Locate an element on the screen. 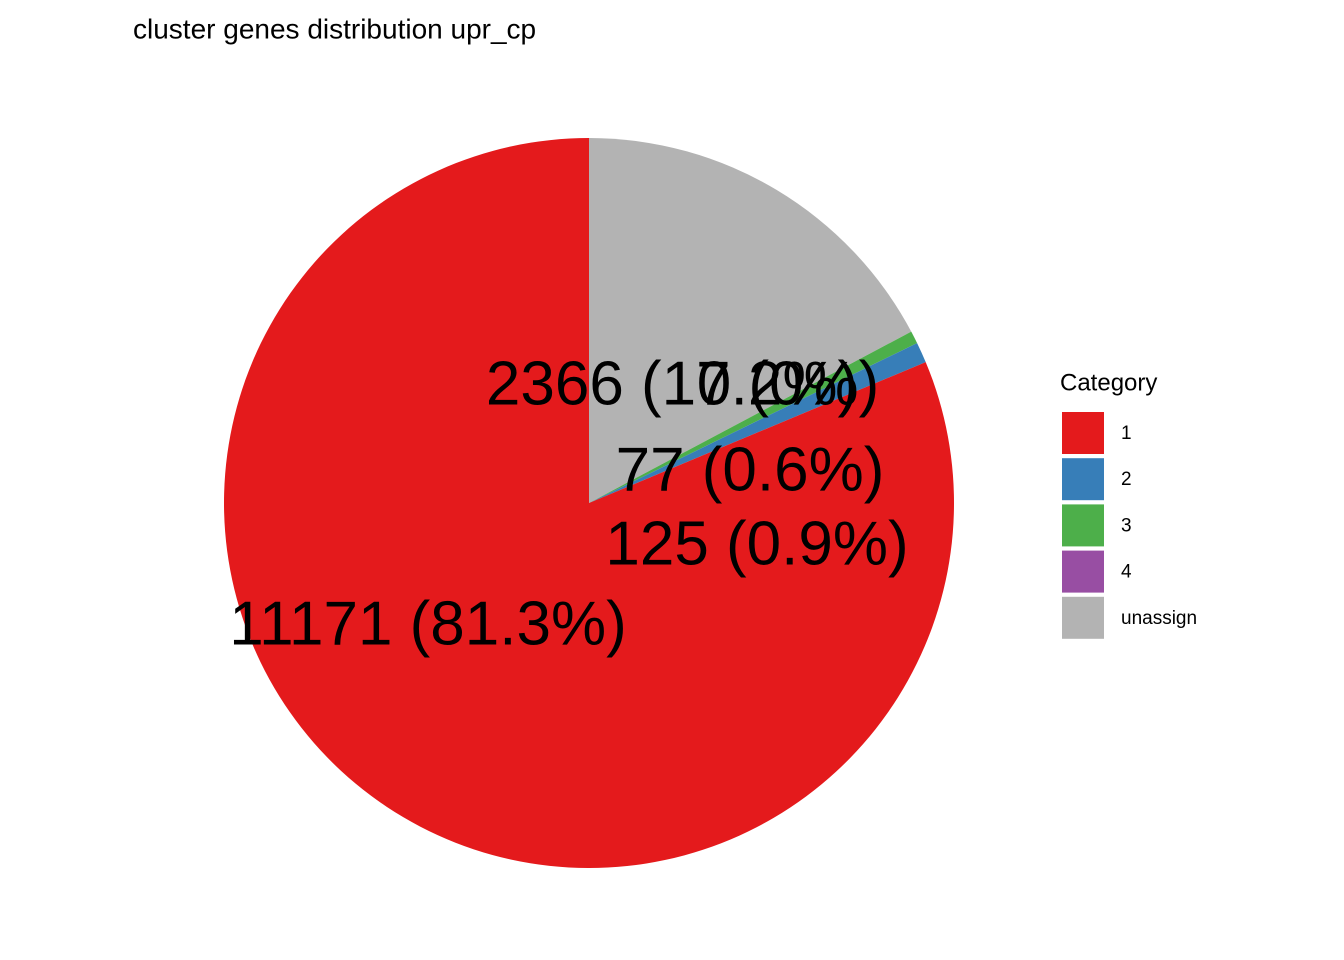 The width and height of the screenshot is (1344, 960). legend-label: unassign is located at coordinates (1159, 618).